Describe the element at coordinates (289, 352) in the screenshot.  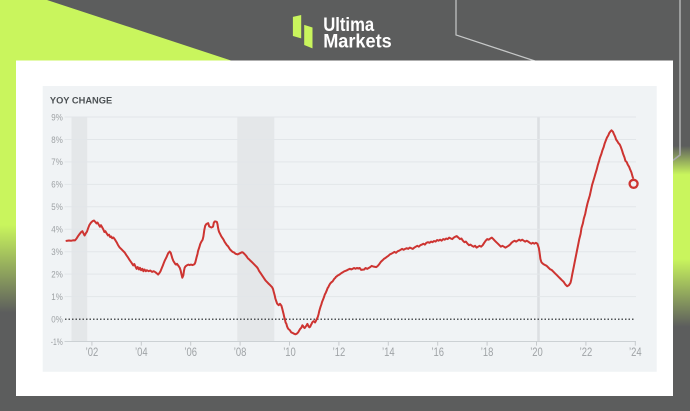
I see `svg-text: ’10` at that location.